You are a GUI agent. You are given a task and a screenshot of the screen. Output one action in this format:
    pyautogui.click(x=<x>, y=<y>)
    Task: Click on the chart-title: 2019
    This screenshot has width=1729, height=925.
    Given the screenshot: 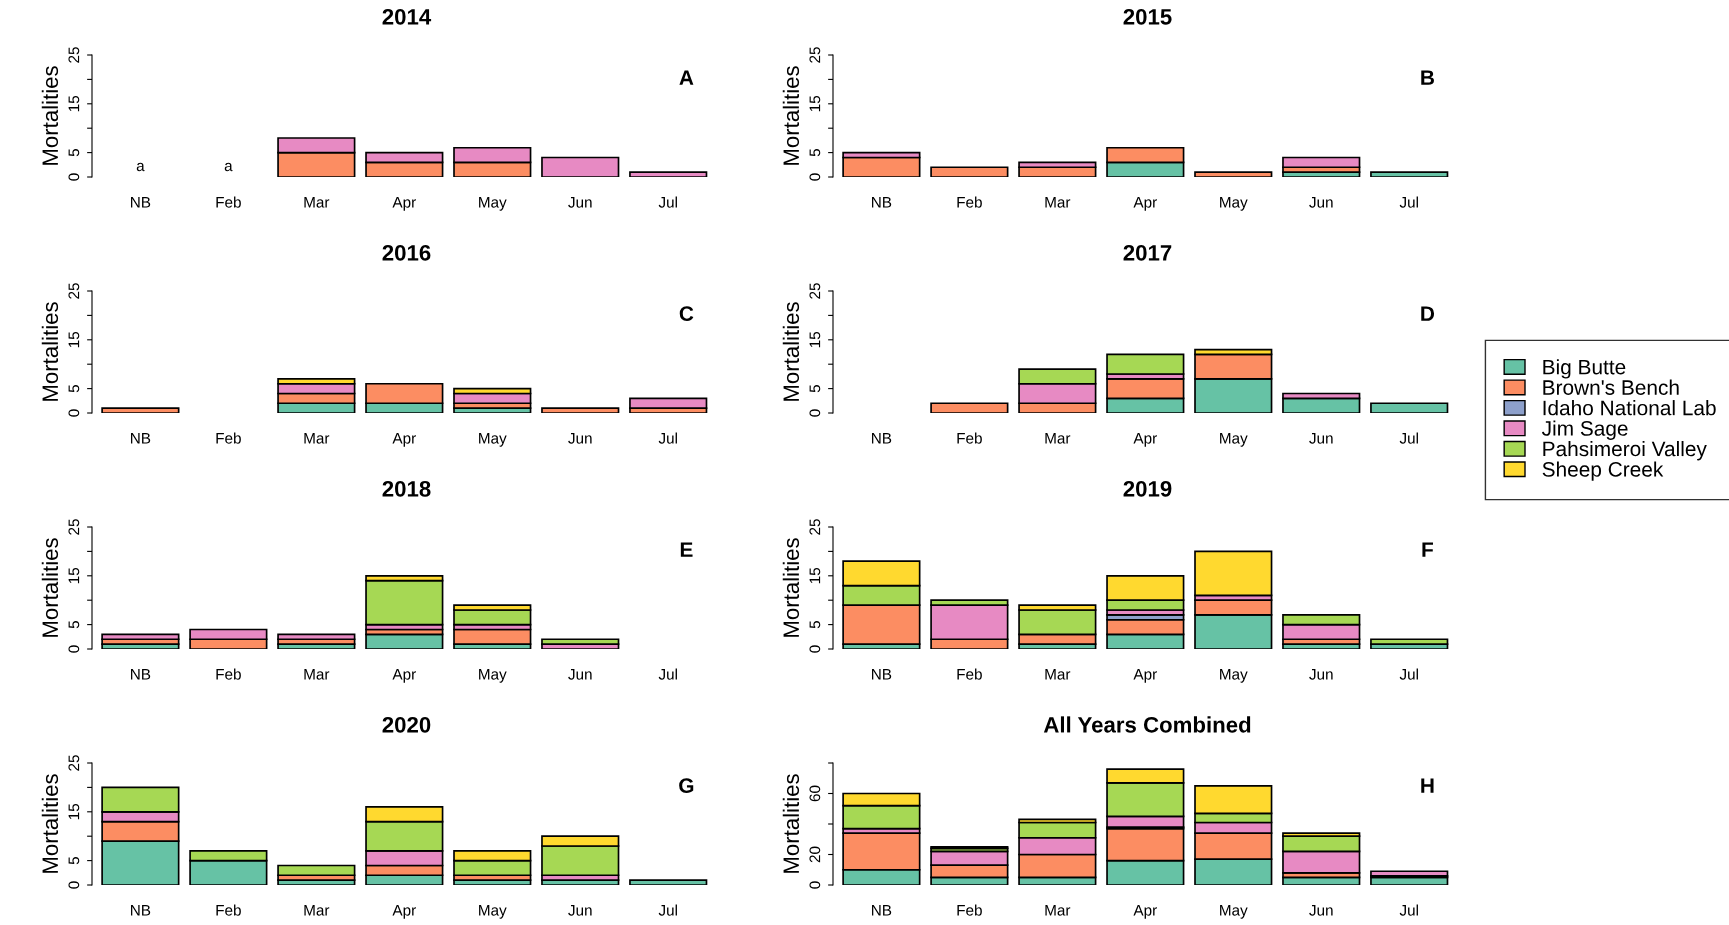 What is the action you would take?
    pyautogui.click(x=1147, y=488)
    